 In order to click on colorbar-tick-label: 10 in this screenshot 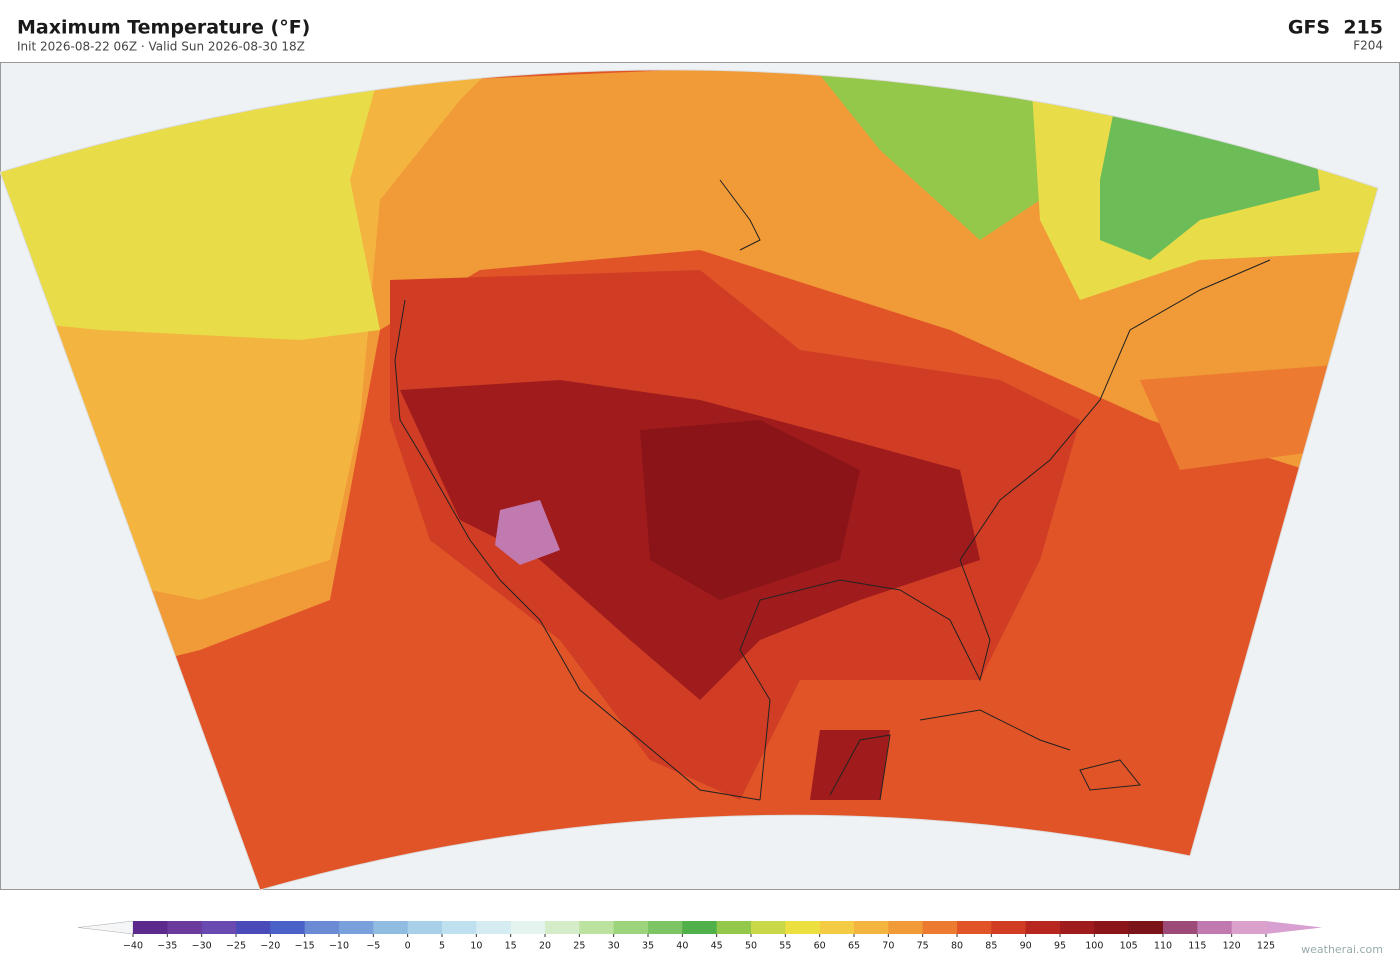, I will do `click(476, 946)`.